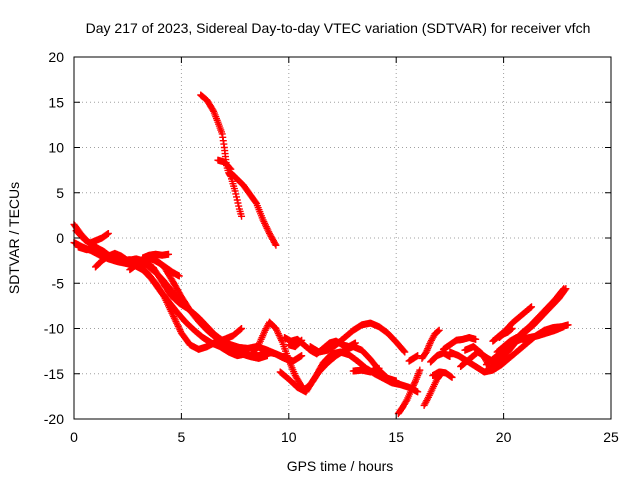  Describe the element at coordinates (54, 419) in the screenshot. I see `y-tick-label: -20` at that location.